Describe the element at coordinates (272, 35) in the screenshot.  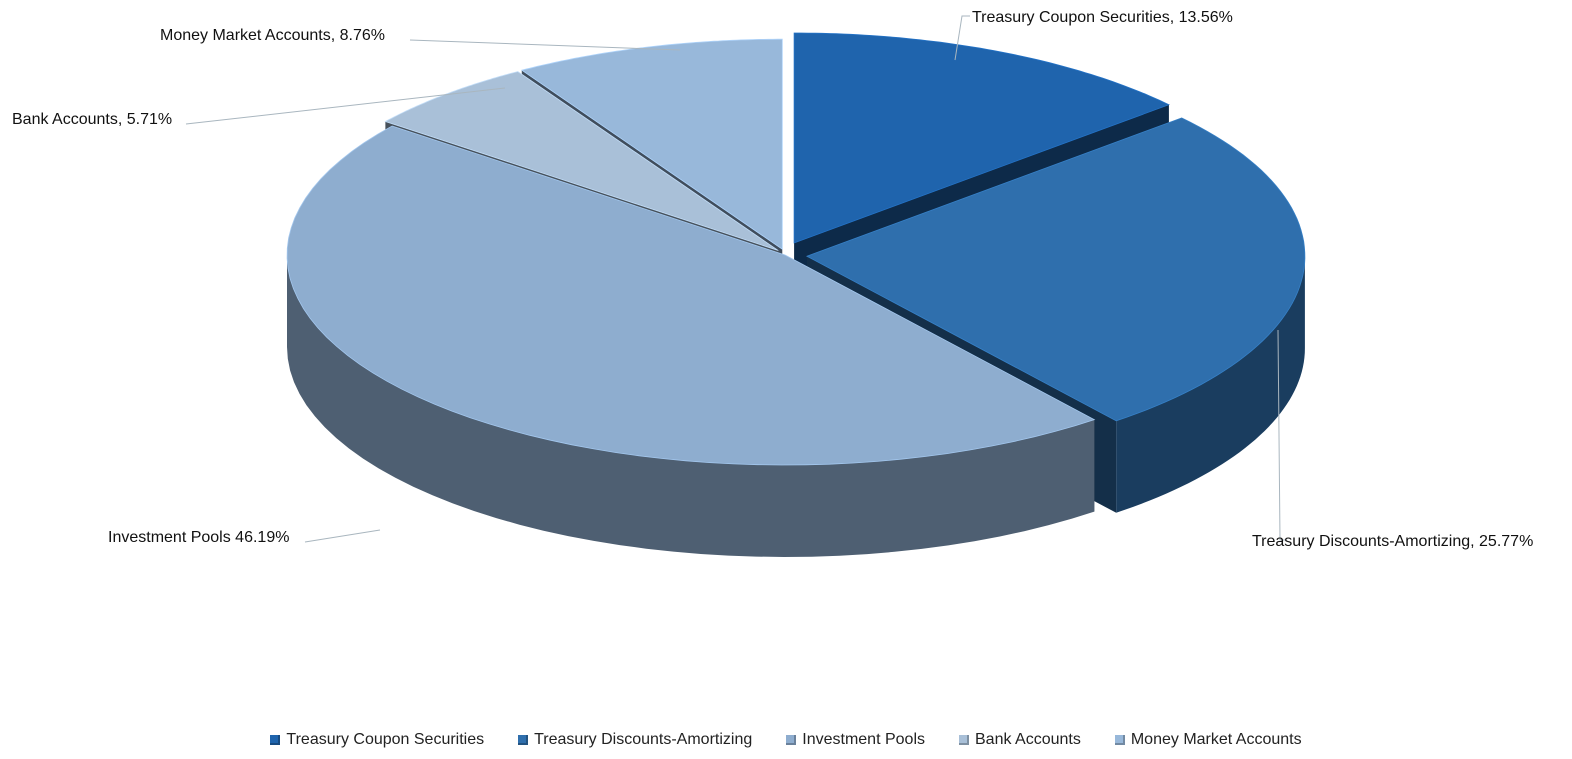
I see `data-label-money-market-accounts: Money Market Accounts, 8.76%` at that location.